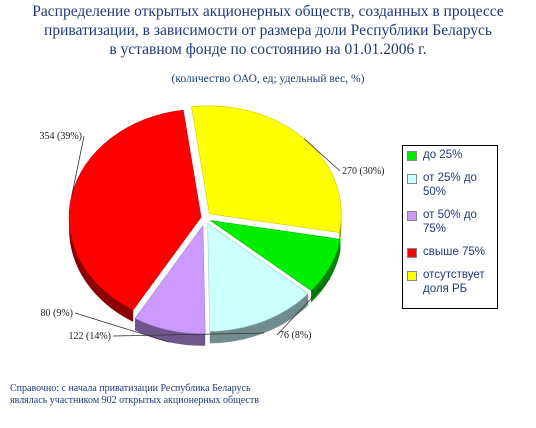 This screenshot has width=536, height=428. What do you see at coordinates (295, 335) in the screenshot?
I see `data-label: 76 (8%)` at bounding box center [295, 335].